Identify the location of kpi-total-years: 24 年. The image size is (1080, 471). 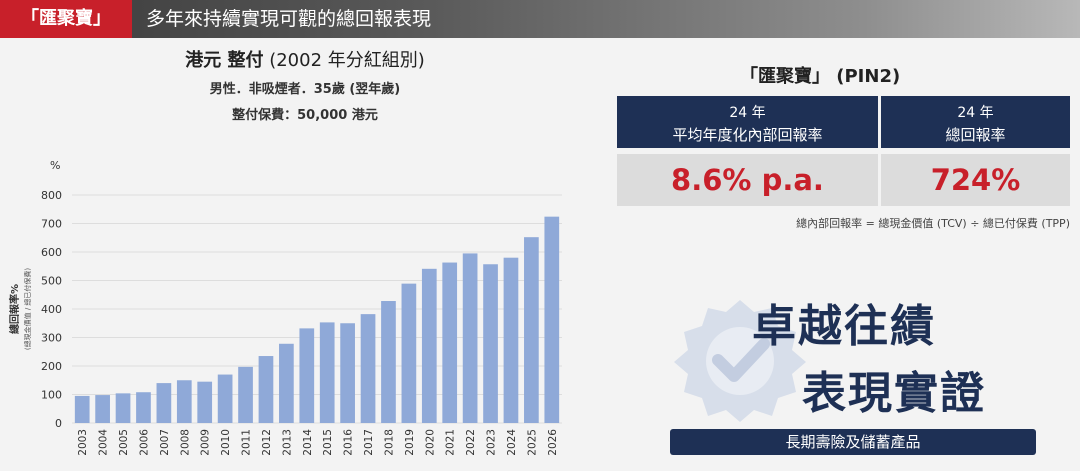
(975, 113).